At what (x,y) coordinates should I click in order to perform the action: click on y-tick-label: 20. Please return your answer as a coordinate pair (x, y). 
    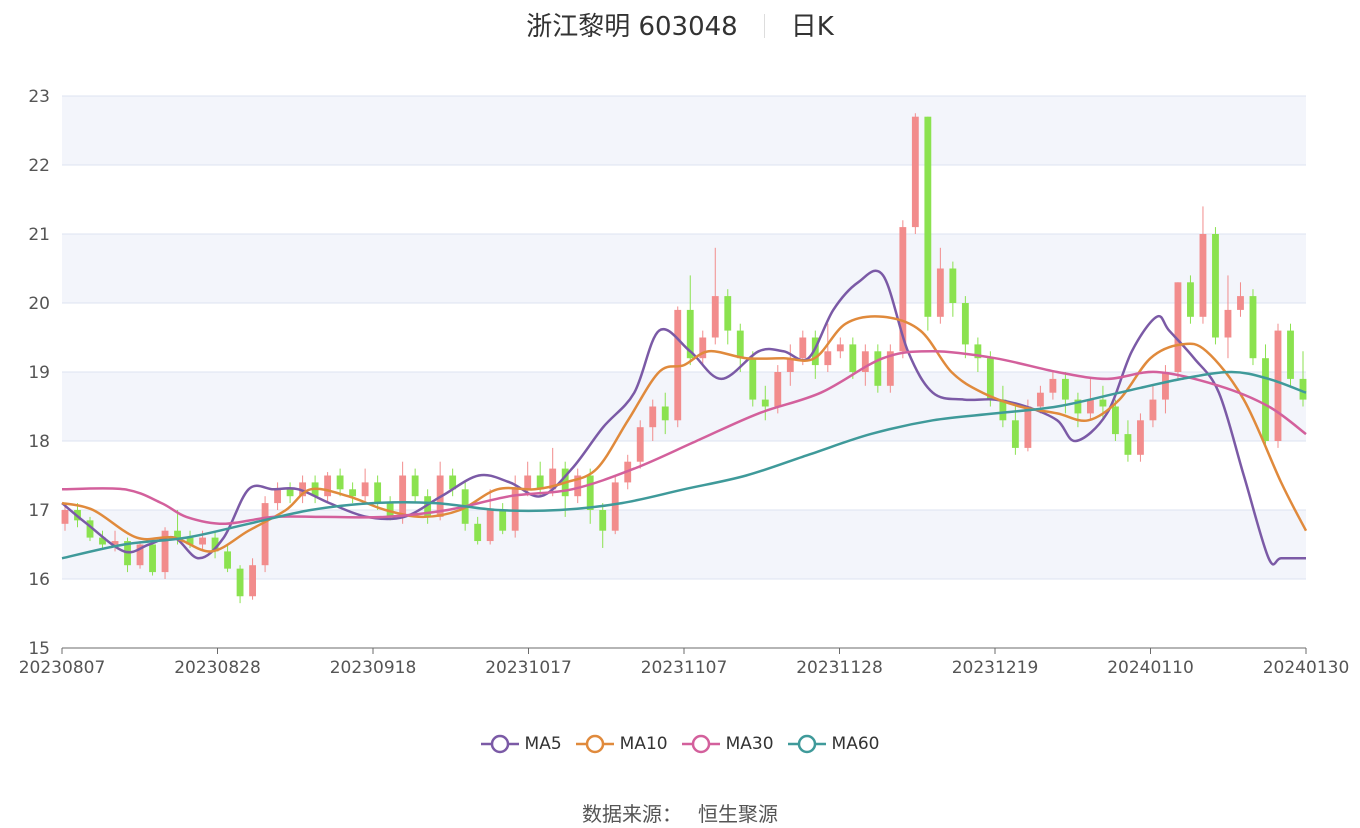
    Looking at the image, I should click on (39, 304).